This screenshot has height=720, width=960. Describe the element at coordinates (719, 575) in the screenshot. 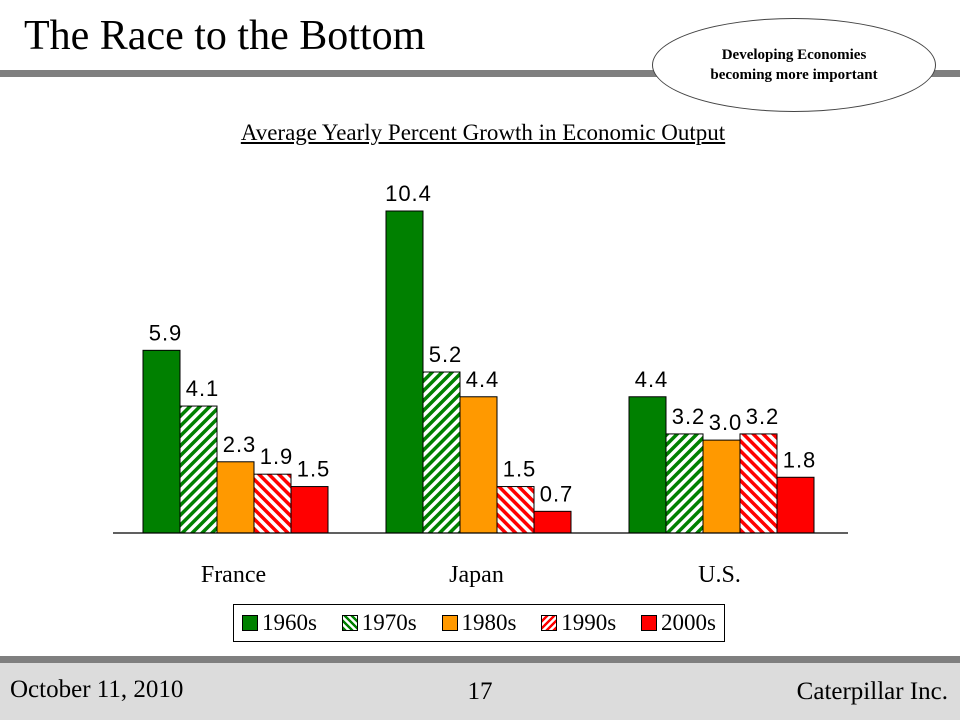

I see `category-label: U.S.` at that location.